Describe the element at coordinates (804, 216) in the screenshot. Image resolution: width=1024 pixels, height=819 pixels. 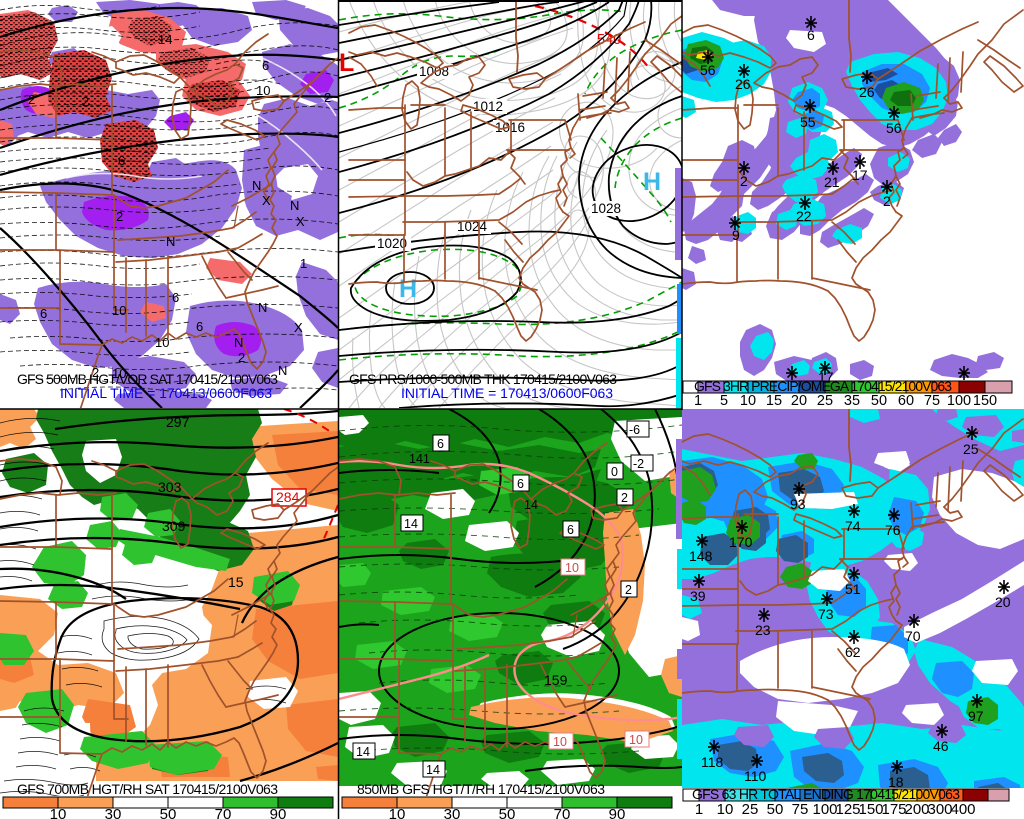
I see `svg-text: 22` at that location.